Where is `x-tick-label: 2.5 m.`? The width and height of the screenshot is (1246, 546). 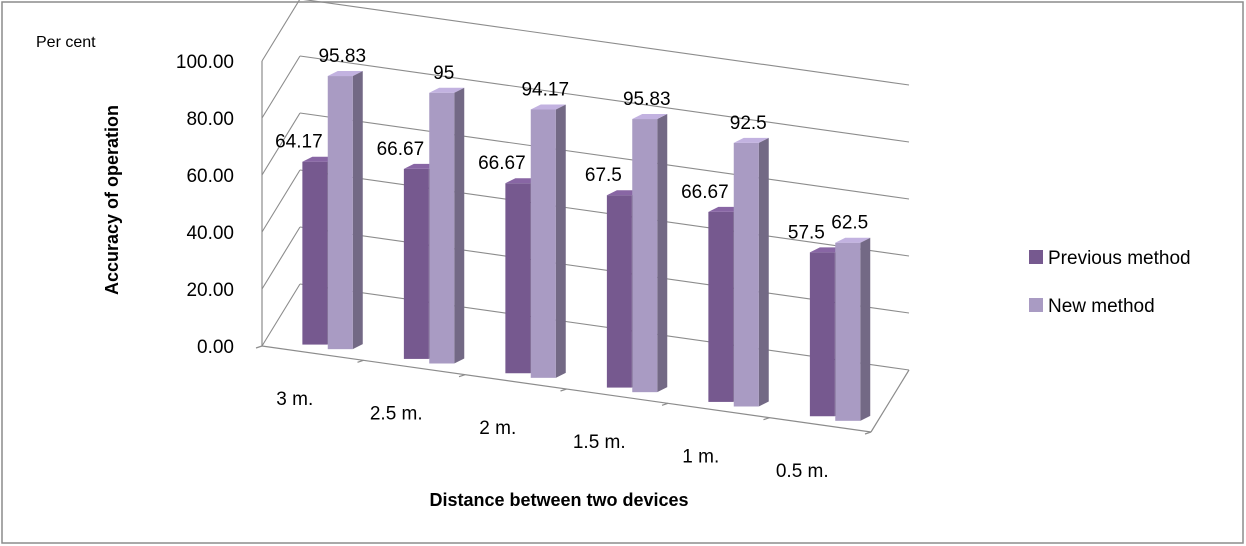 x-tick-label: 2.5 m. is located at coordinates (396, 414).